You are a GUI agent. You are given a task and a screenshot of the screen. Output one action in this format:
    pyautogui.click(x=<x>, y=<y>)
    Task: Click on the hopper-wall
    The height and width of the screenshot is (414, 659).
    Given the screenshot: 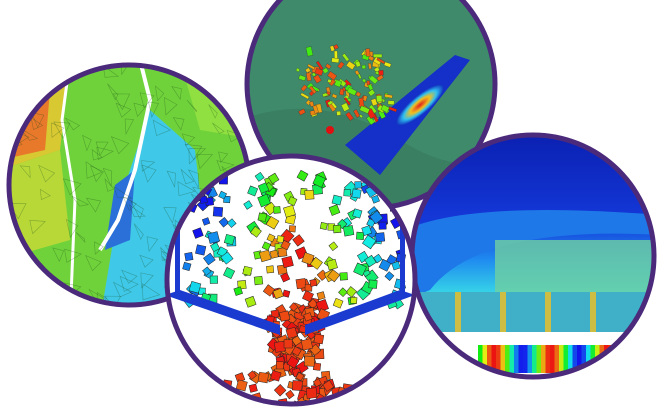 What is the action you would take?
    pyautogui.click(x=402, y=240)
    